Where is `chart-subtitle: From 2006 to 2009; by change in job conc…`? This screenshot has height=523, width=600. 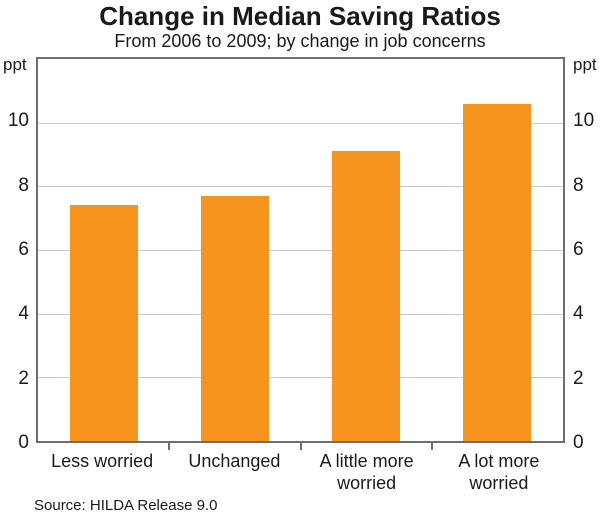 chart-subtitle: From 2006 to 2009; by change in job conc… is located at coordinates (300, 41).